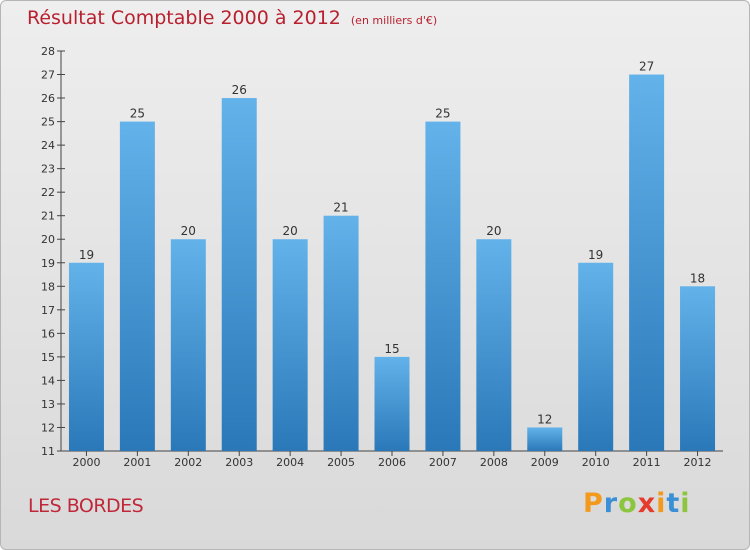 The image size is (750, 550). Describe the element at coordinates (697, 278) in the screenshot. I see `data-label: 18` at that location.